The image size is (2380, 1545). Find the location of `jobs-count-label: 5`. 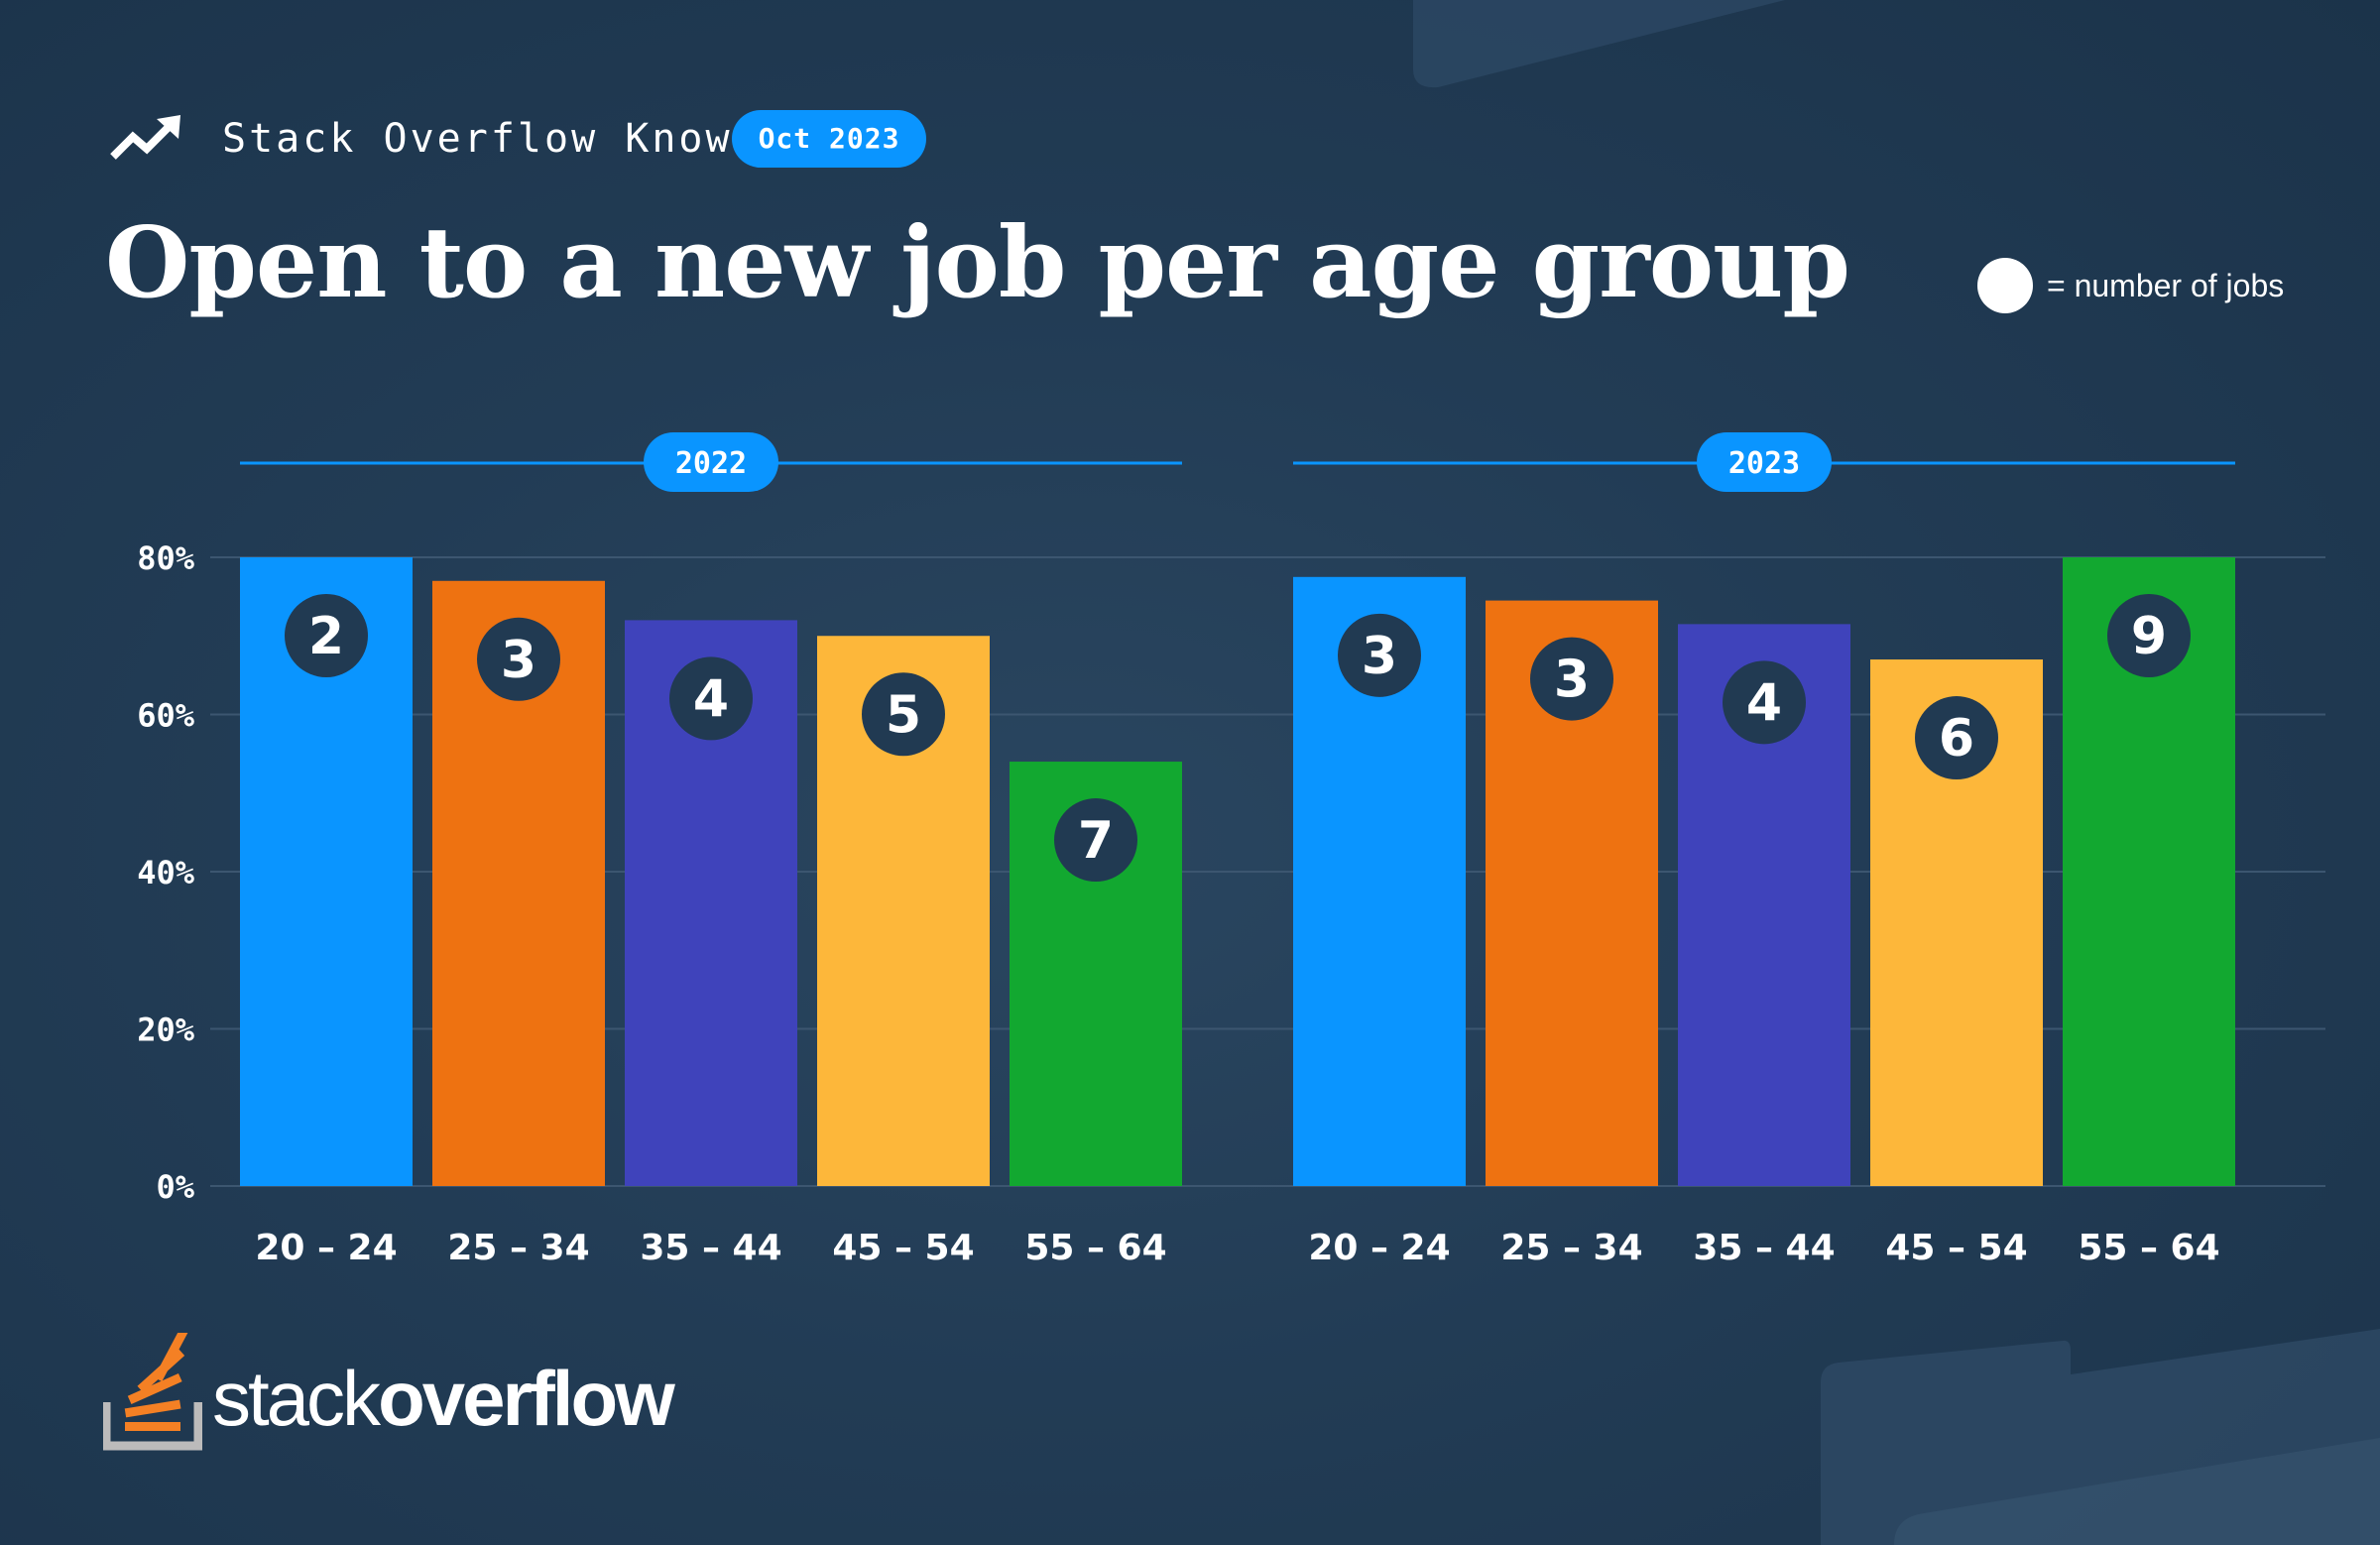

jobs-count-label: 5 is located at coordinates (903, 715).